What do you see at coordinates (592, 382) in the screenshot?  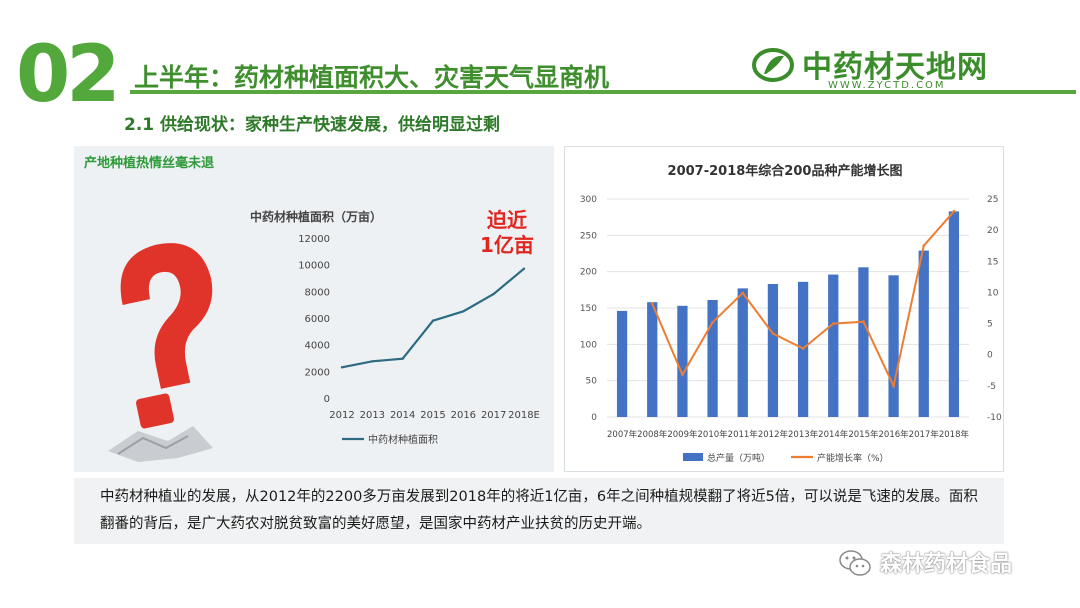 I see `y-left-tick-label: 50` at bounding box center [592, 382].